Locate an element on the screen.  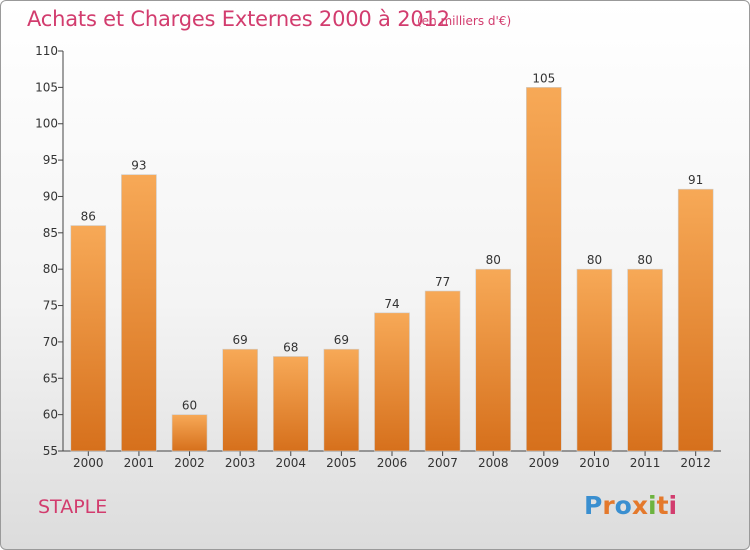
x-tick-label: 2006 is located at coordinates (392, 463).